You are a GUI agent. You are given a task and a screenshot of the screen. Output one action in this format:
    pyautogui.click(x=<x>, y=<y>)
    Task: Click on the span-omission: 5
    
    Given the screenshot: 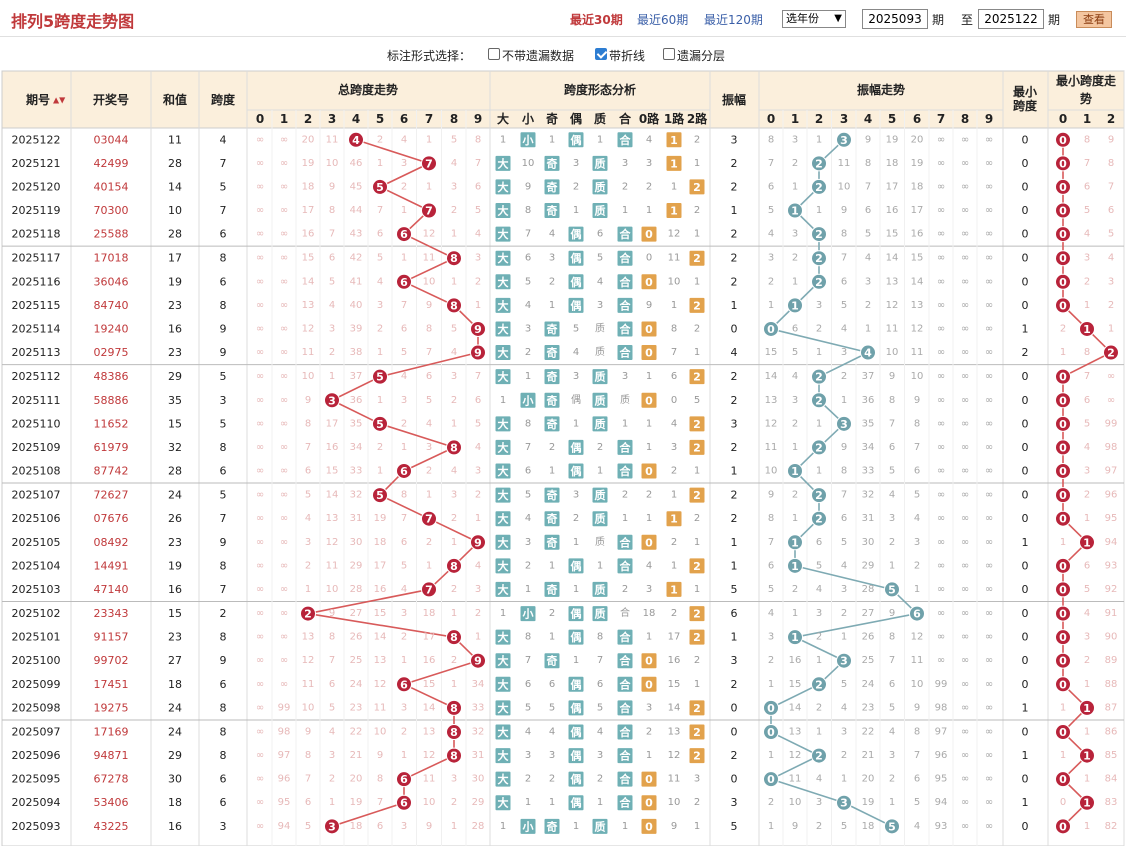 What is the action you would take?
    pyautogui.click(x=380, y=258)
    